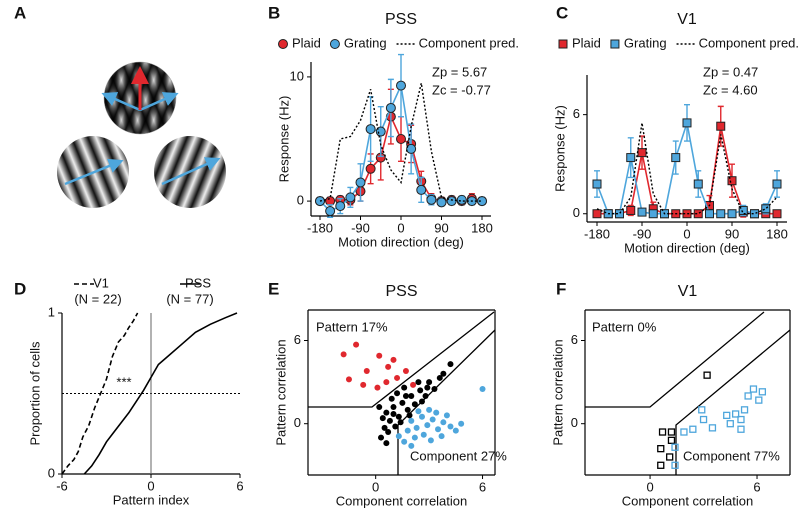 This screenshot has width=800, height=510. Describe the element at coordinates (360, 227) in the screenshot. I see `x-tick-label: -90` at that location.